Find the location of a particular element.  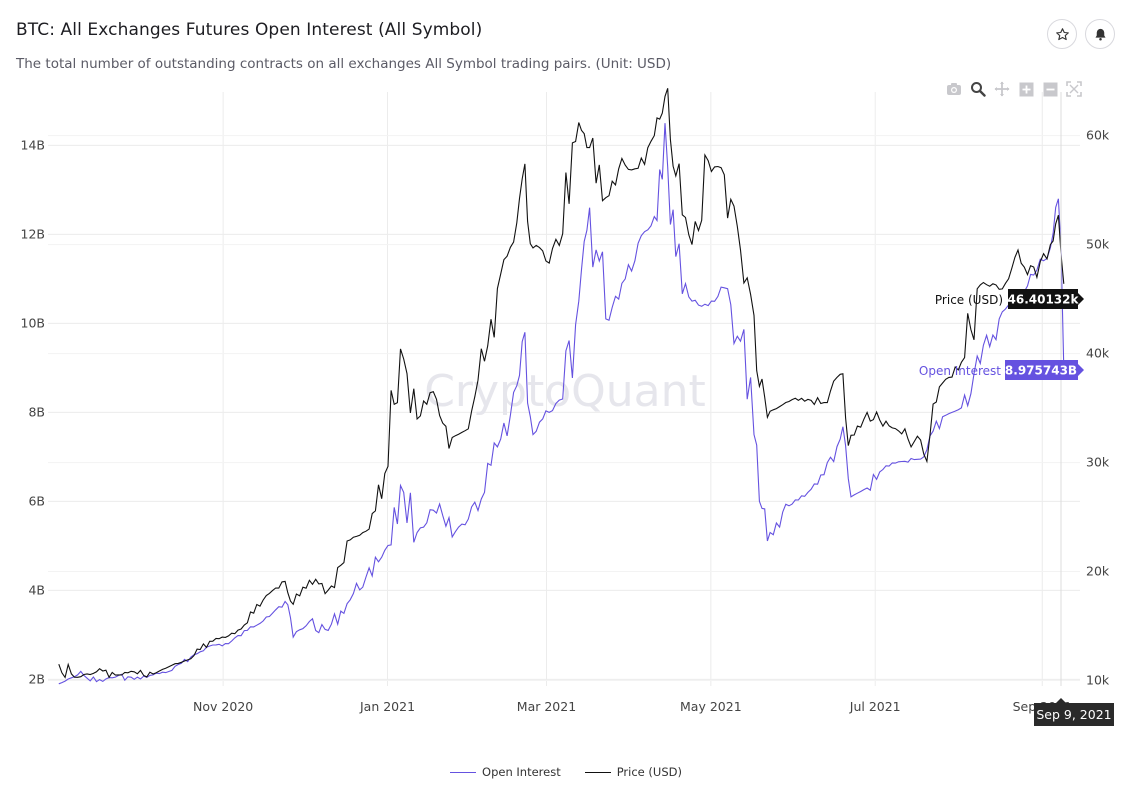

y-axis-left: 2B 4B 6B 8B 10B 12B 14B is located at coordinates (33, 411).